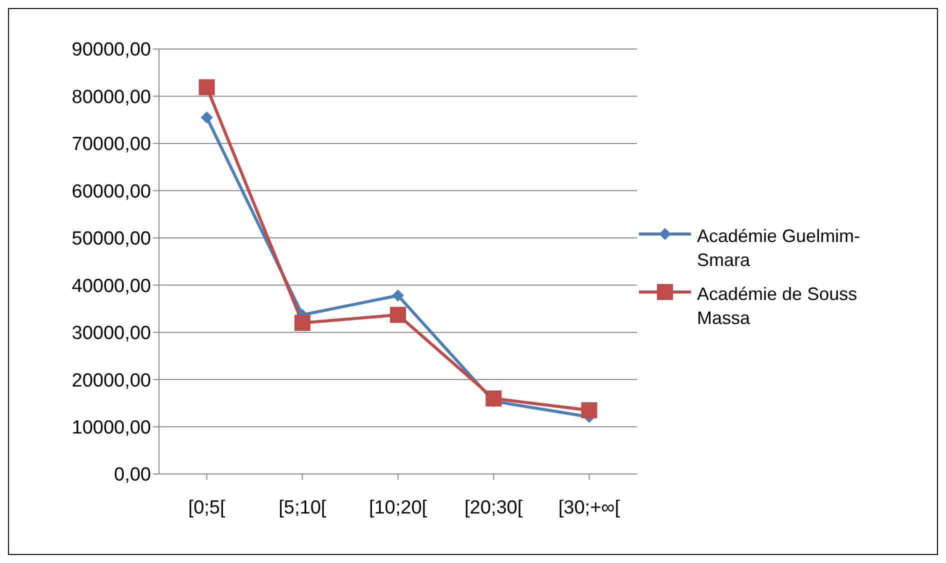 Image resolution: width=946 pixels, height=563 pixels. I want to click on y-tick-label: 50000,00, so click(111, 239).